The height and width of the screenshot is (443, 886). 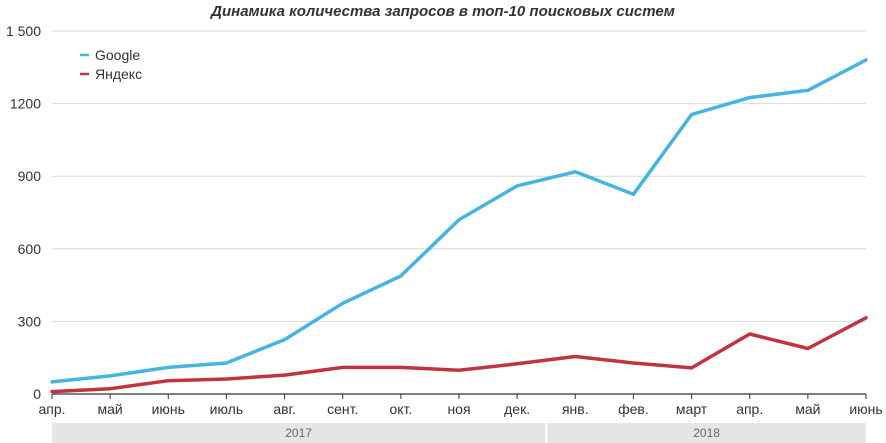 What do you see at coordinates (633, 409) in the screenshot?
I see `x-tick-label: фев.` at bounding box center [633, 409].